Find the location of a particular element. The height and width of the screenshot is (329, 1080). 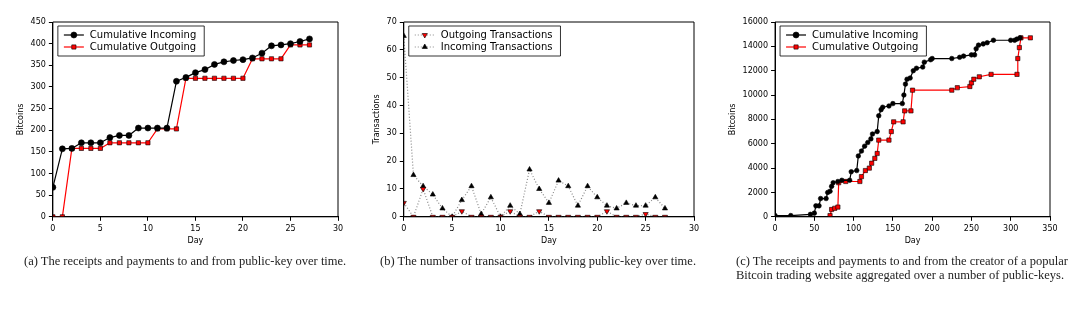

y-axis-title: Transactions is located at coordinates (376, 120).